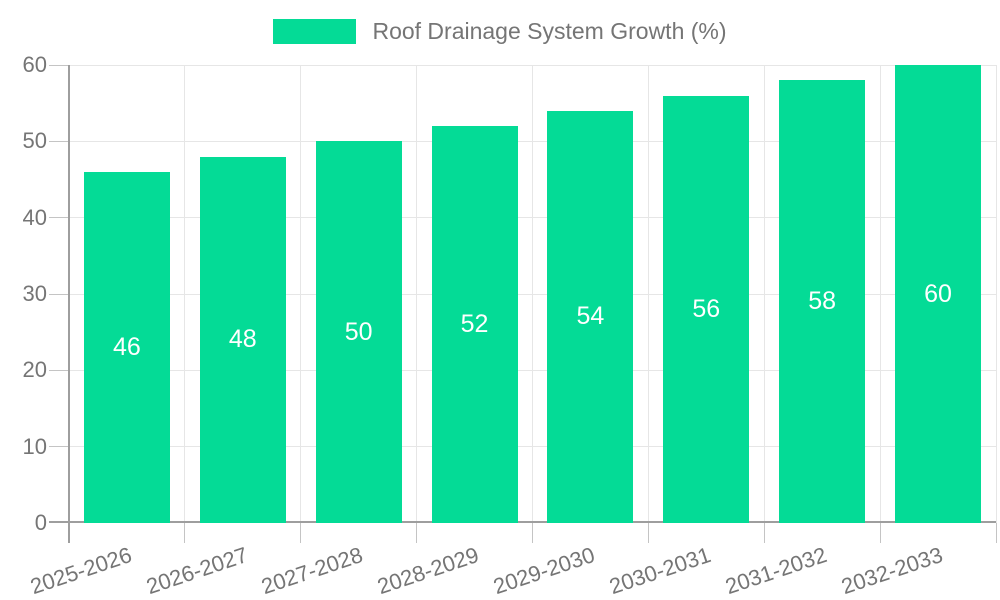 The height and width of the screenshot is (600, 1000). What do you see at coordinates (34, 217) in the screenshot?
I see `y-tick-label: 40` at bounding box center [34, 217].